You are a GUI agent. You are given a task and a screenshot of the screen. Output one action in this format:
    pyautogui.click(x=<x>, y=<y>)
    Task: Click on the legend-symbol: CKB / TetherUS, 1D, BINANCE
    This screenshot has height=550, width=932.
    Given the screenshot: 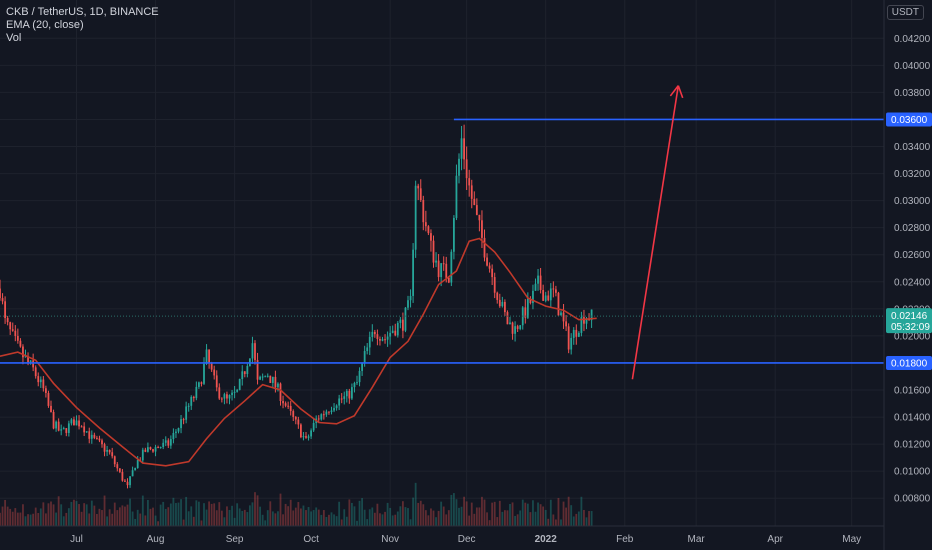 What is the action you would take?
    pyautogui.click(x=82, y=12)
    